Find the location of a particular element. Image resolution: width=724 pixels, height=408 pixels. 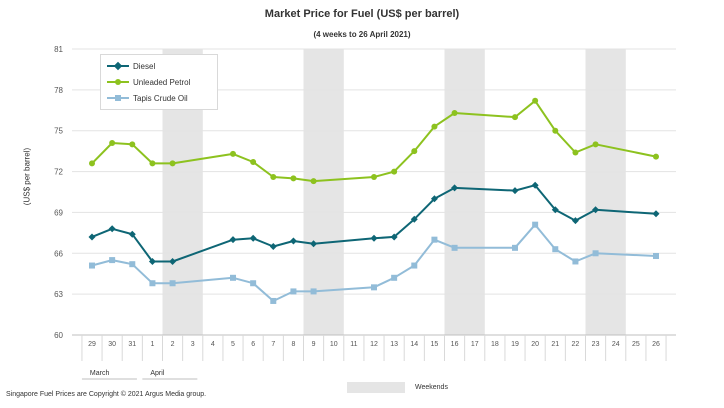

tapis-crude-oil-swatch-icon is located at coordinates (118, 98).